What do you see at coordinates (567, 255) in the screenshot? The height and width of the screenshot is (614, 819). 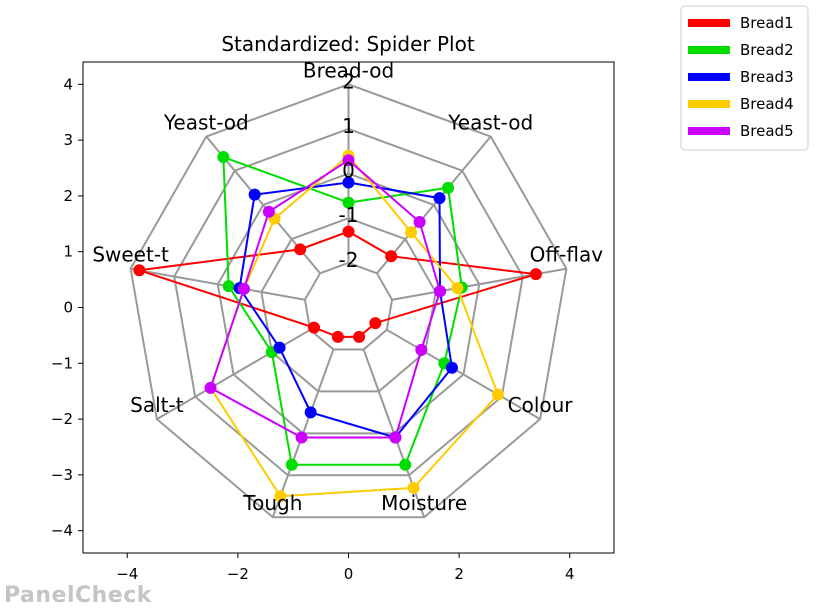 I see `axis-label-7: Off-flav` at bounding box center [567, 255].